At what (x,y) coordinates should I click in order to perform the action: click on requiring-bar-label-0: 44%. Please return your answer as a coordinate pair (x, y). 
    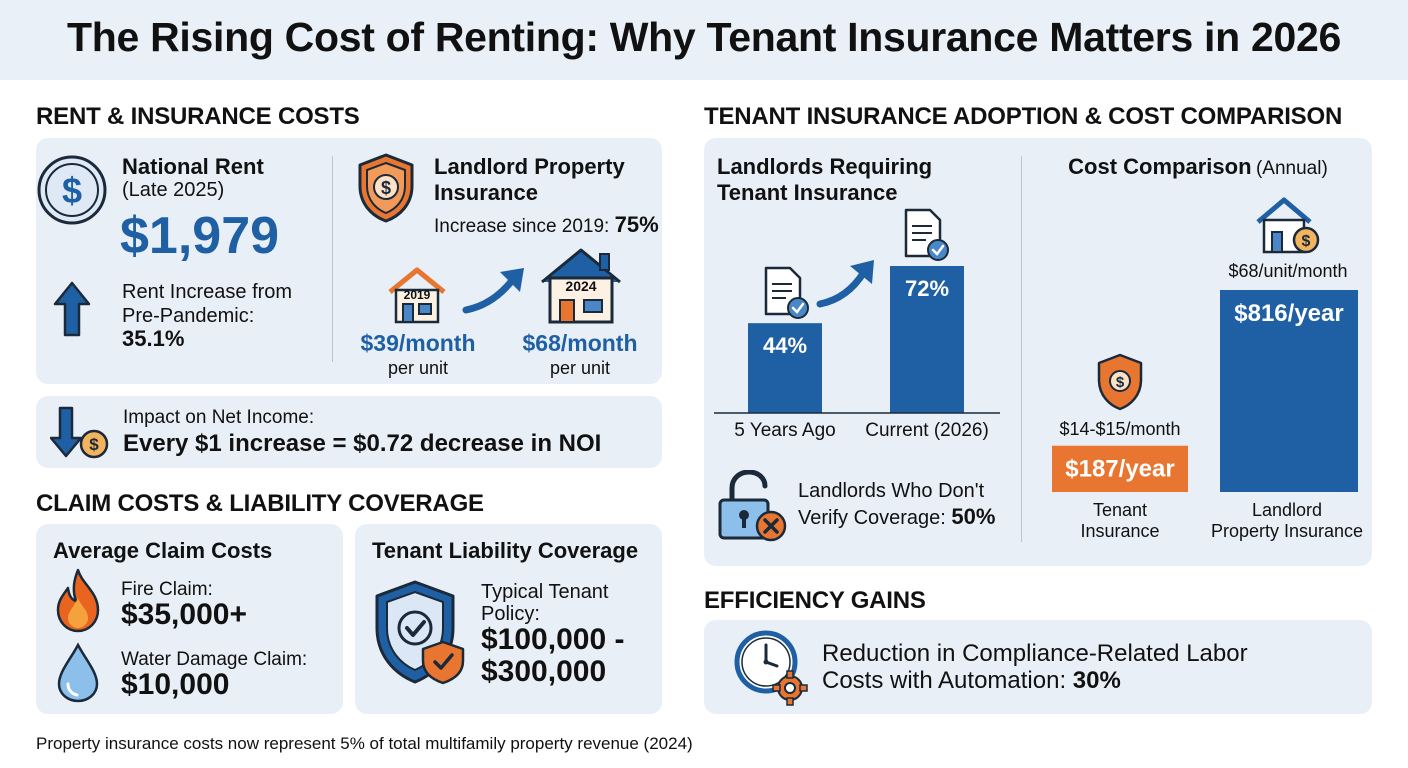
    Looking at the image, I should click on (785, 345).